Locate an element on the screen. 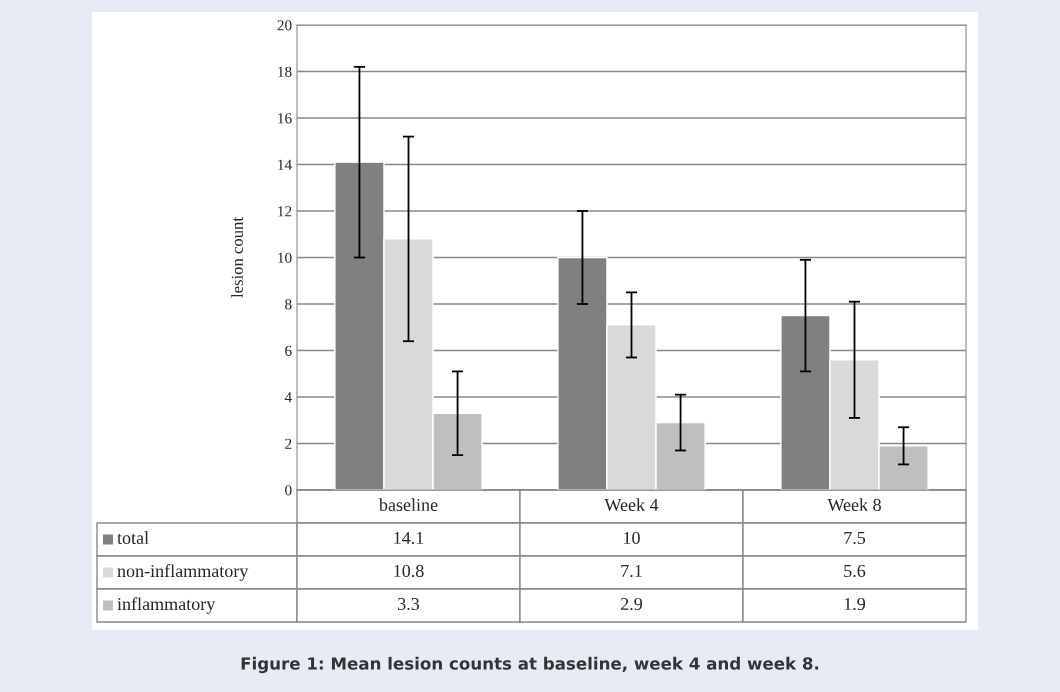 The height and width of the screenshot is (692, 1060). y-tick-label: 12 is located at coordinates (285, 211).